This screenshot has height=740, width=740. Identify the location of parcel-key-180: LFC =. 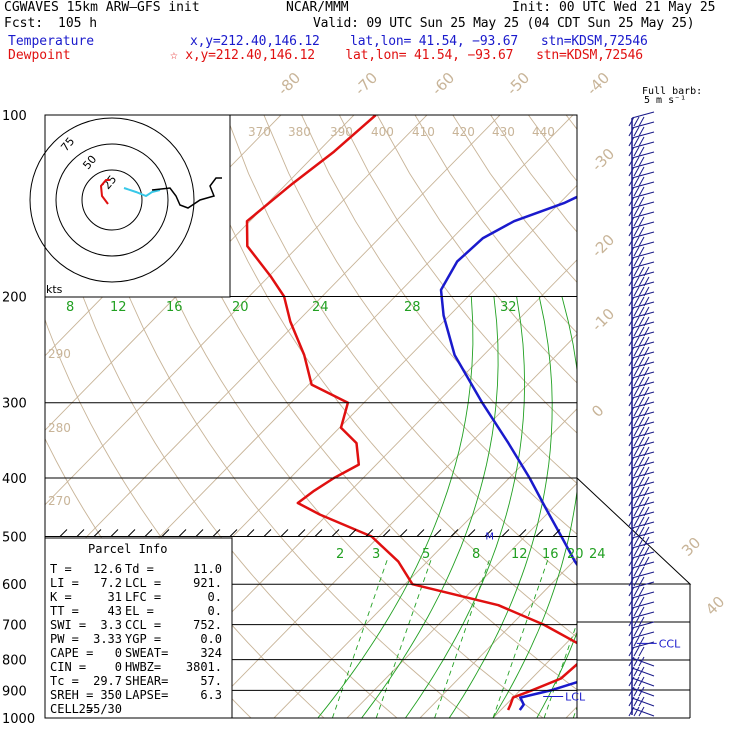
(143, 597).